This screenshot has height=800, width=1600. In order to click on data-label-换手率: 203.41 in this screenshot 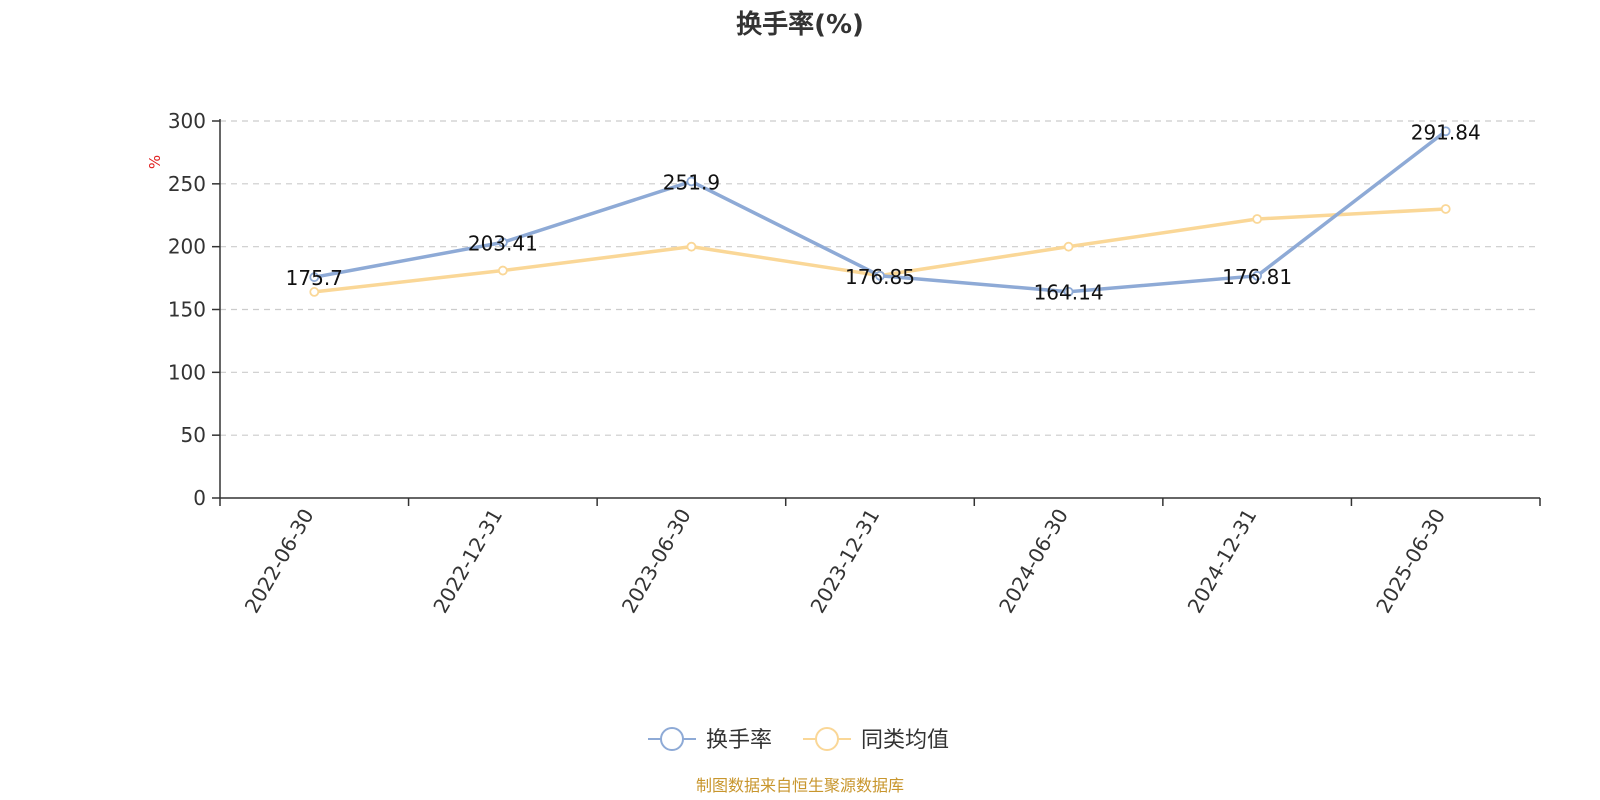, I will do `click(503, 243)`.